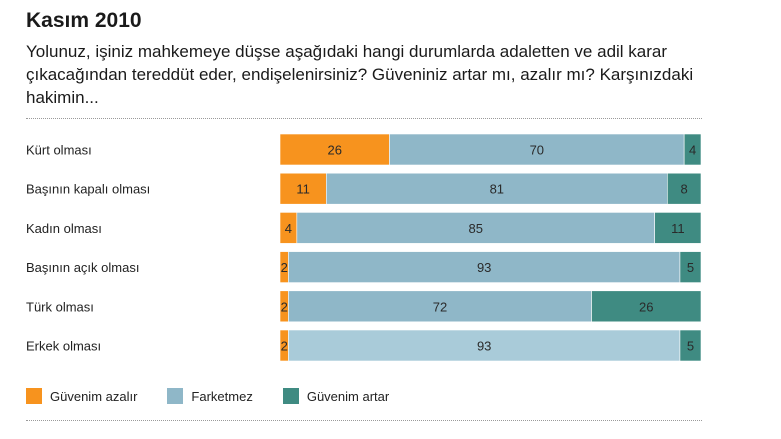 This screenshot has width=781, height=439. I want to click on legend-item-farketmez: Farketmez, so click(210, 396).